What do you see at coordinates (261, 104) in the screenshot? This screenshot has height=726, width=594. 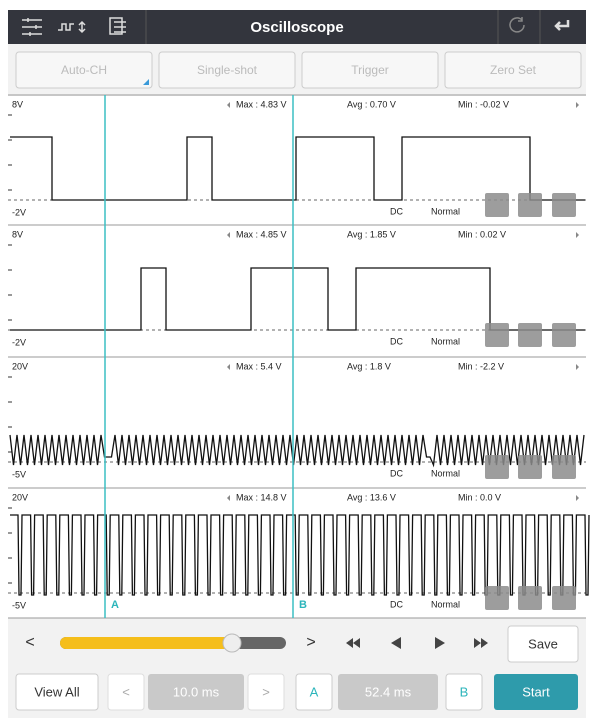 I see `max-value: Max : 4.83 V` at bounding box center [261, 104].